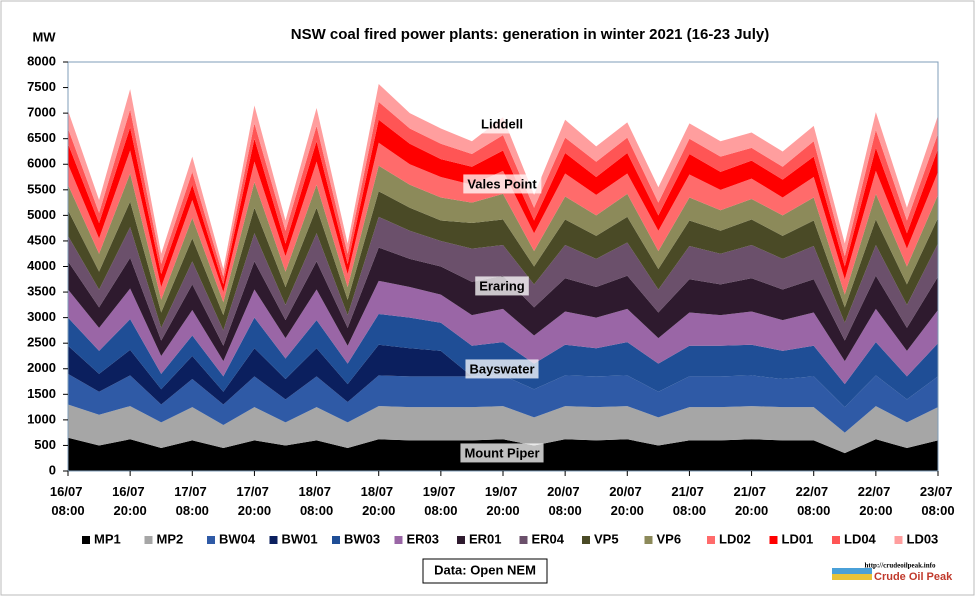 The height and width of the screenshot is (596, 975). Describe the element at coordinates (316, 501) in the screenshot. I see `x-tick-label: 18/07 08:00` at that location.